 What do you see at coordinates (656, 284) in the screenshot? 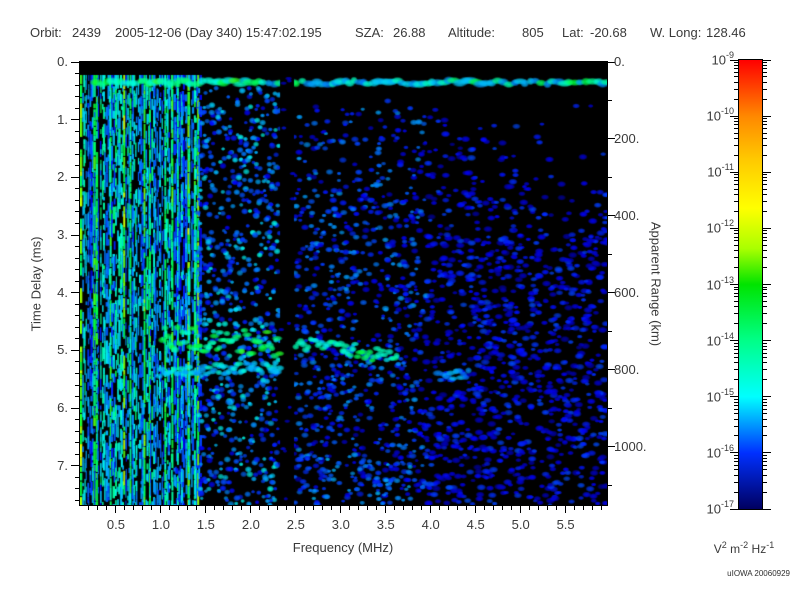
I see `y-axis-title-right: Apparent Range (km)` at bounding box center [656, 284].